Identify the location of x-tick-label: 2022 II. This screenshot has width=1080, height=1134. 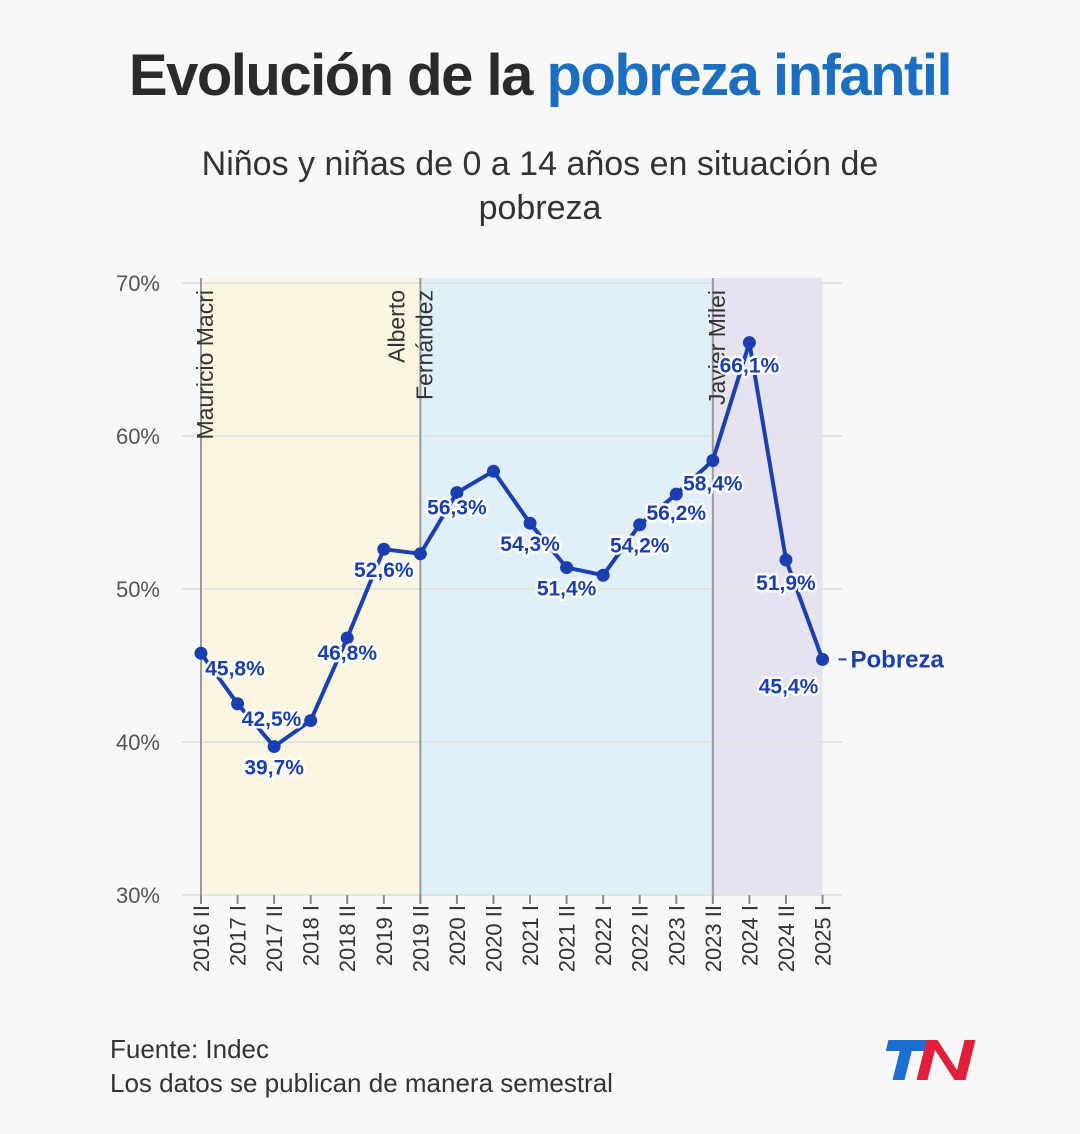
(640, 938).